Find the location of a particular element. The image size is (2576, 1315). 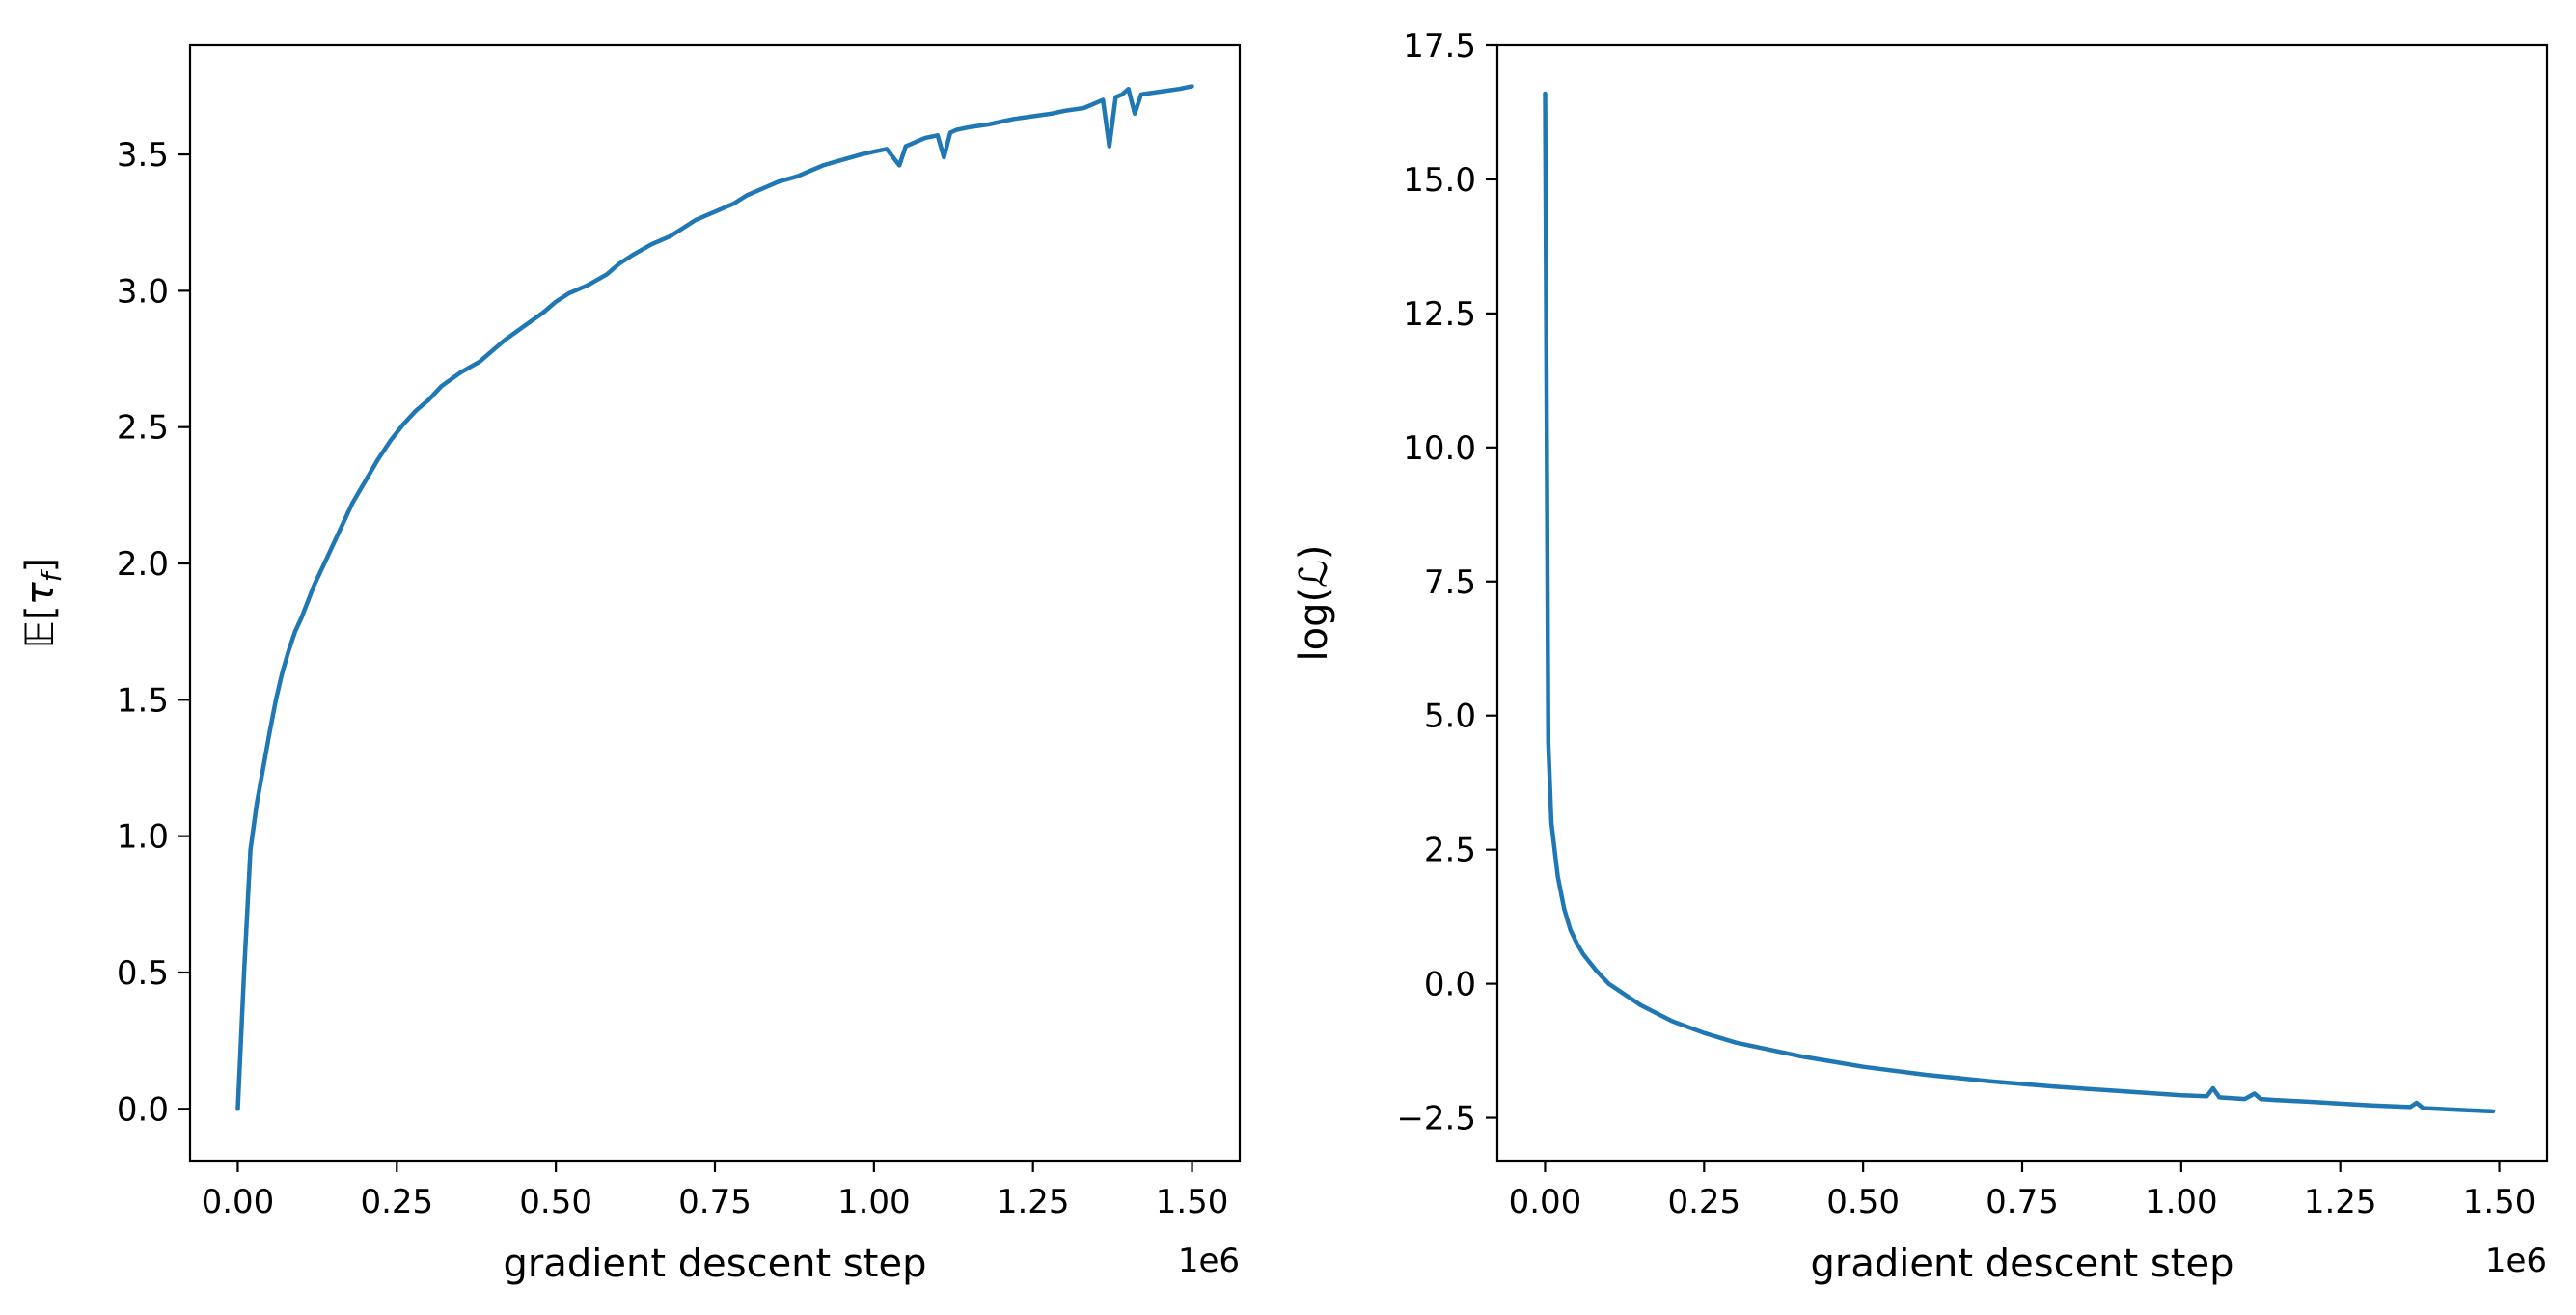

y-tick-label: 0.5 is located at coordinates (143, 973).